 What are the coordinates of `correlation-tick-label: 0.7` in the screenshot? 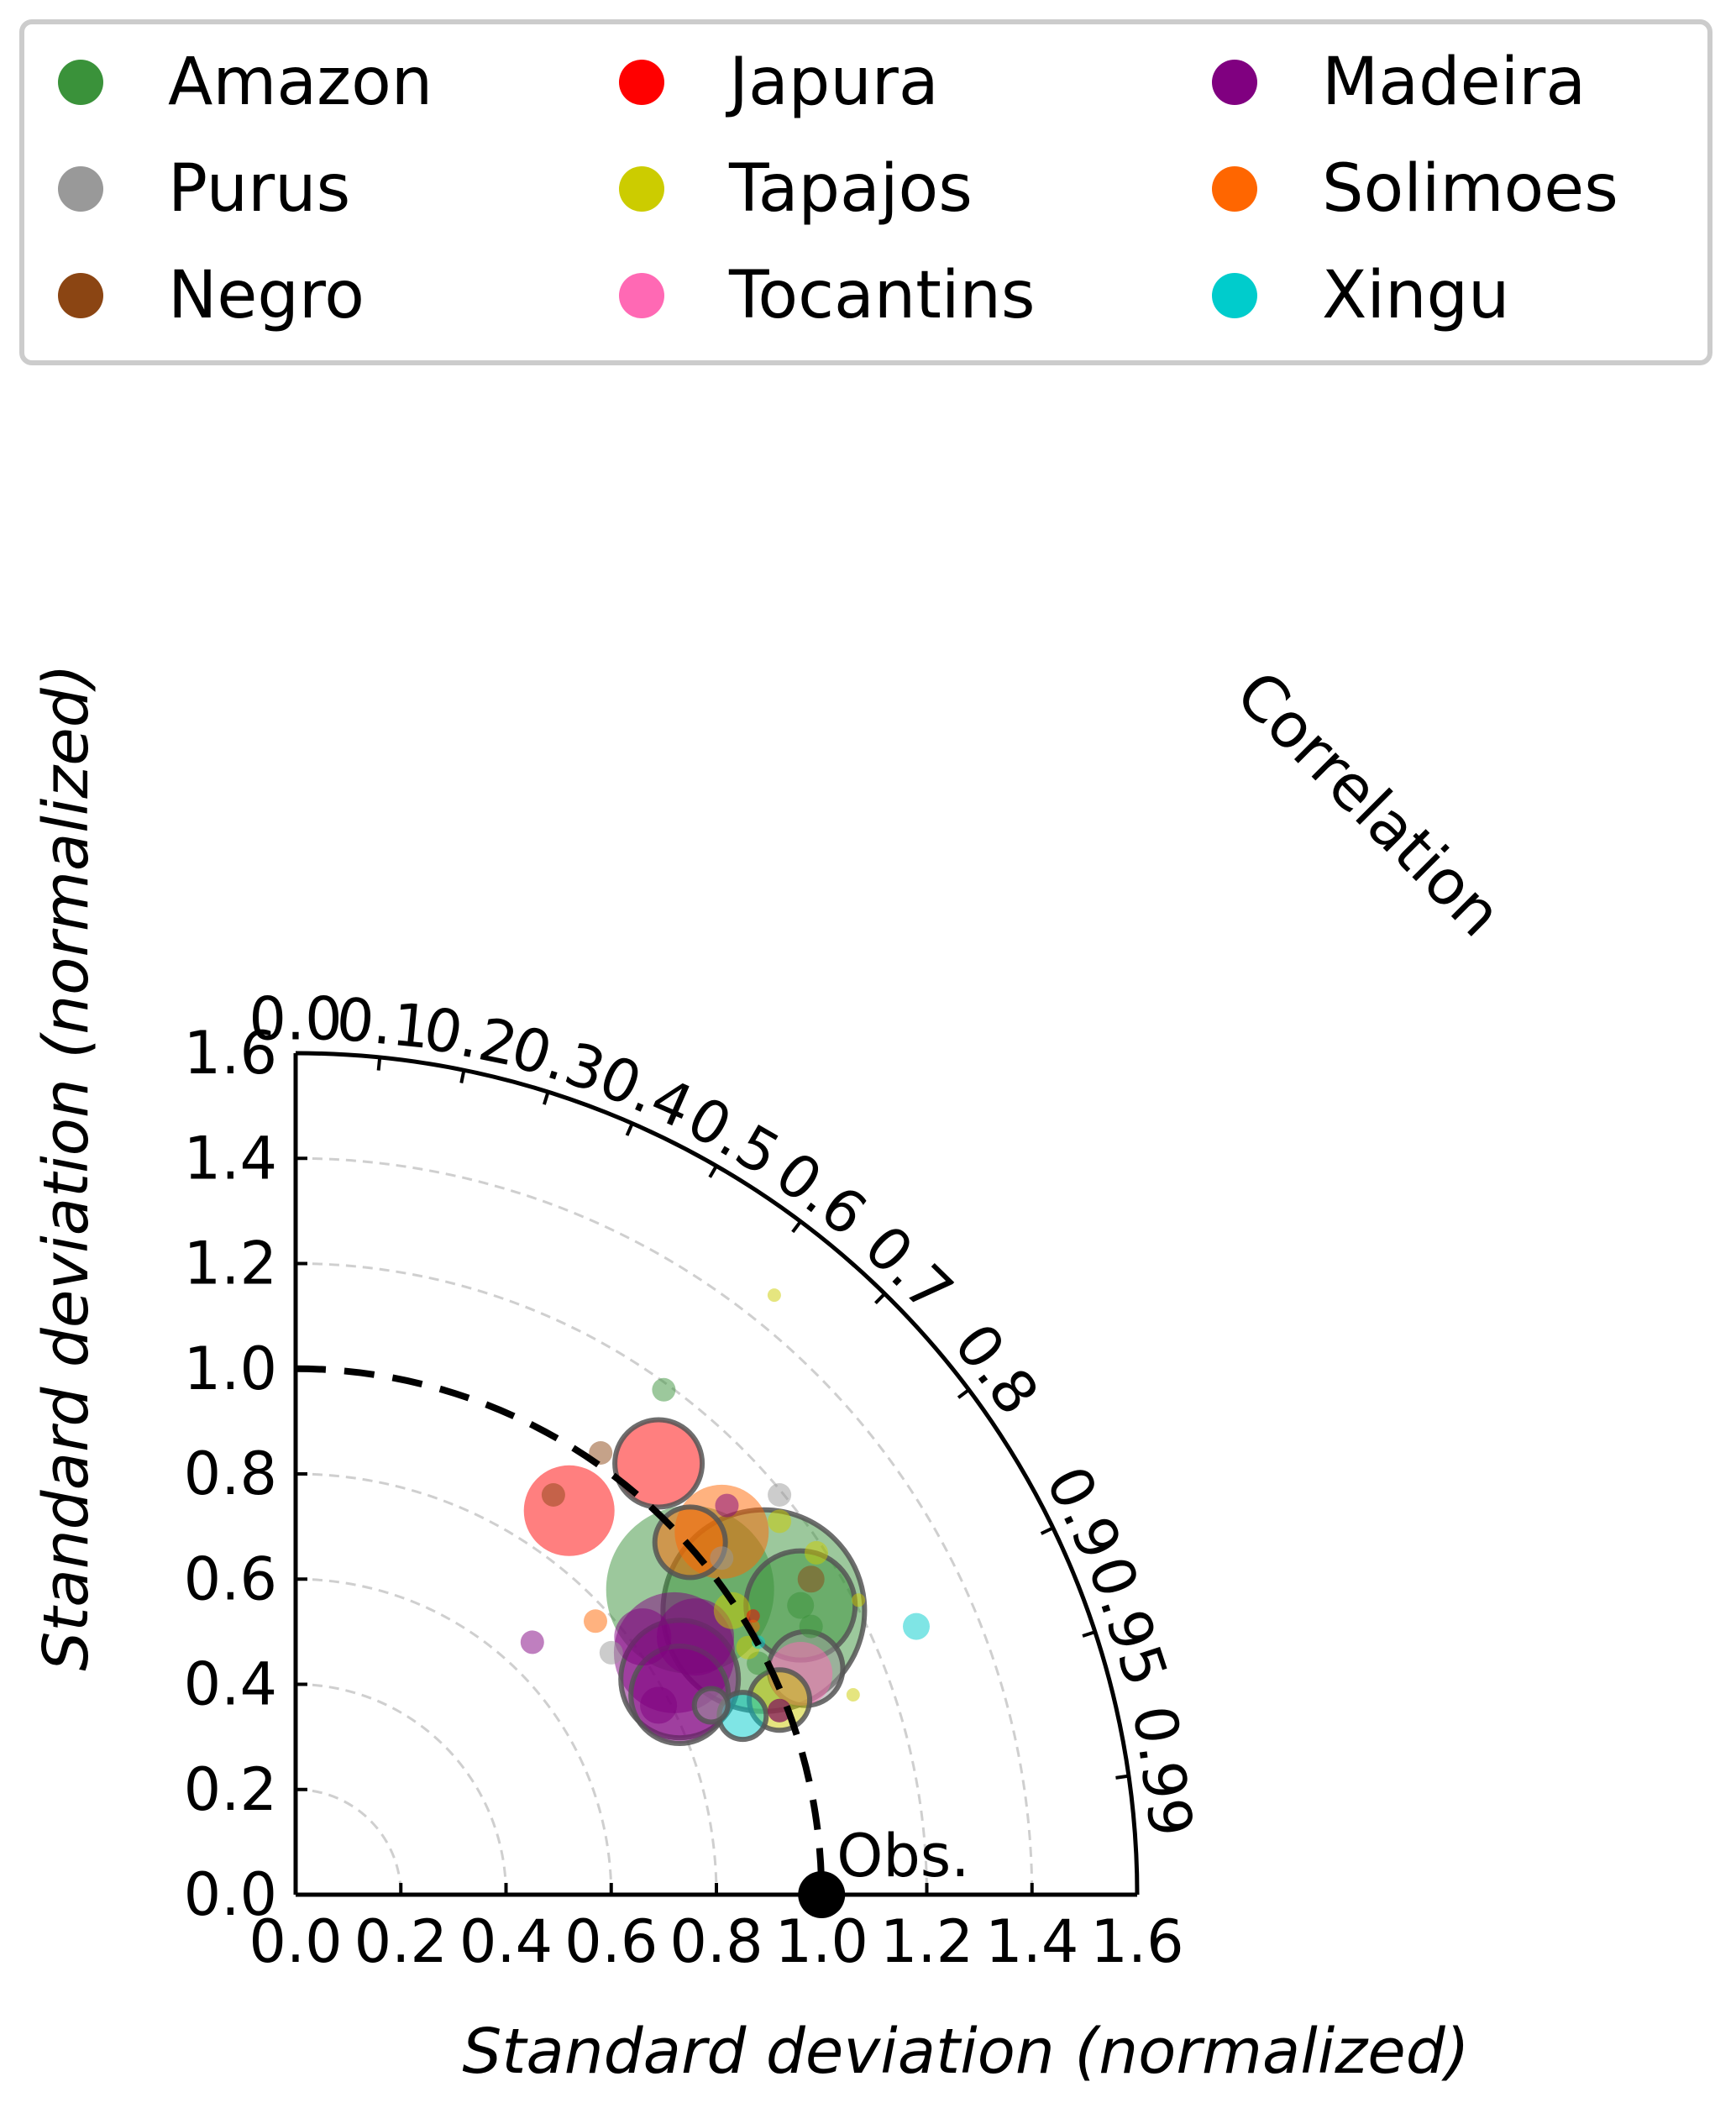 It's located at (908, 1269).